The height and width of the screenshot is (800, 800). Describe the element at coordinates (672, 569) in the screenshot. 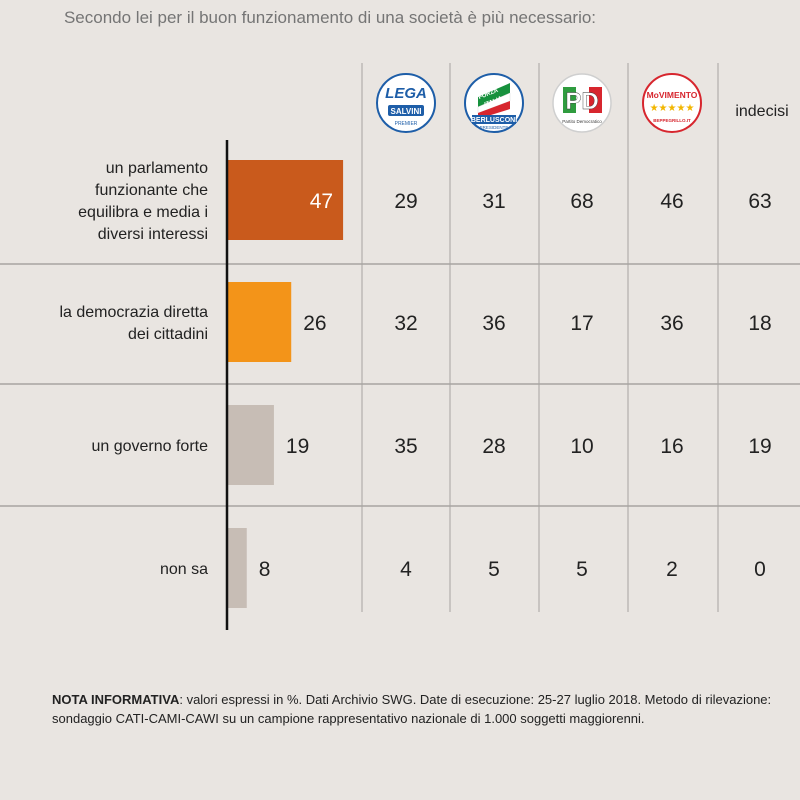

I see `table-cell: 2` at that location.